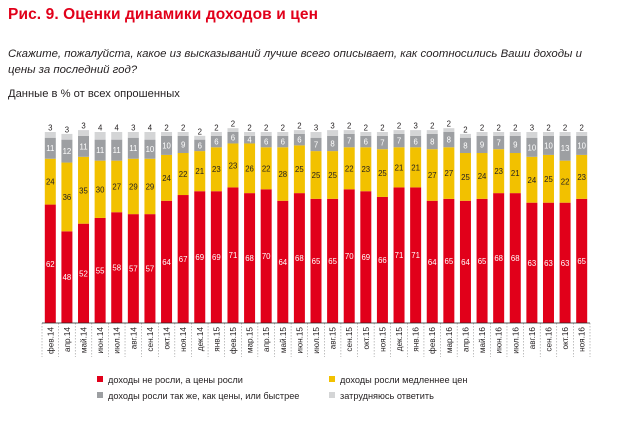 The height and width of the screenshot is (424, 629). Describe the element at coordinates (349, 339) in the screenshot. I see `x-tick-label: сен.15` at that location.